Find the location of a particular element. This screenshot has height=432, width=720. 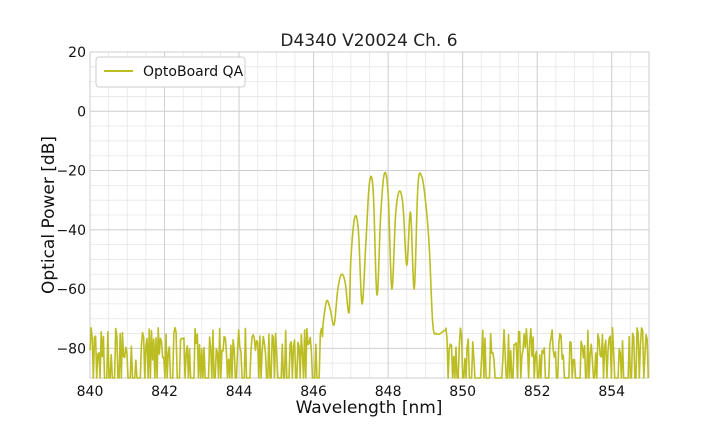

y-tick-label: −60 is located at coordinates (71, 290).